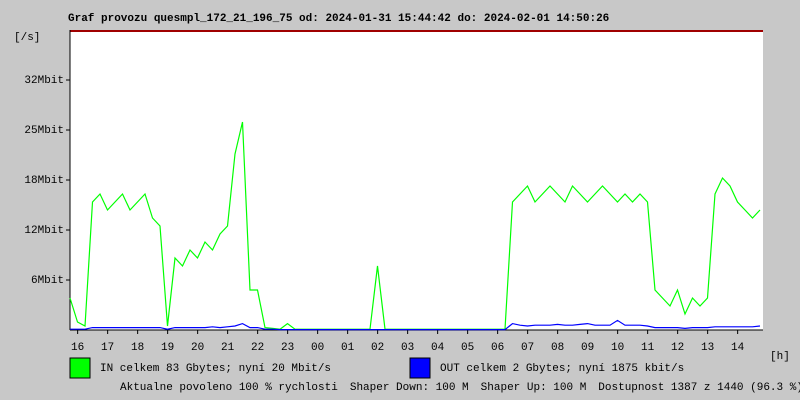  I want to click on x-tick-label: 16, so click(77, 348).